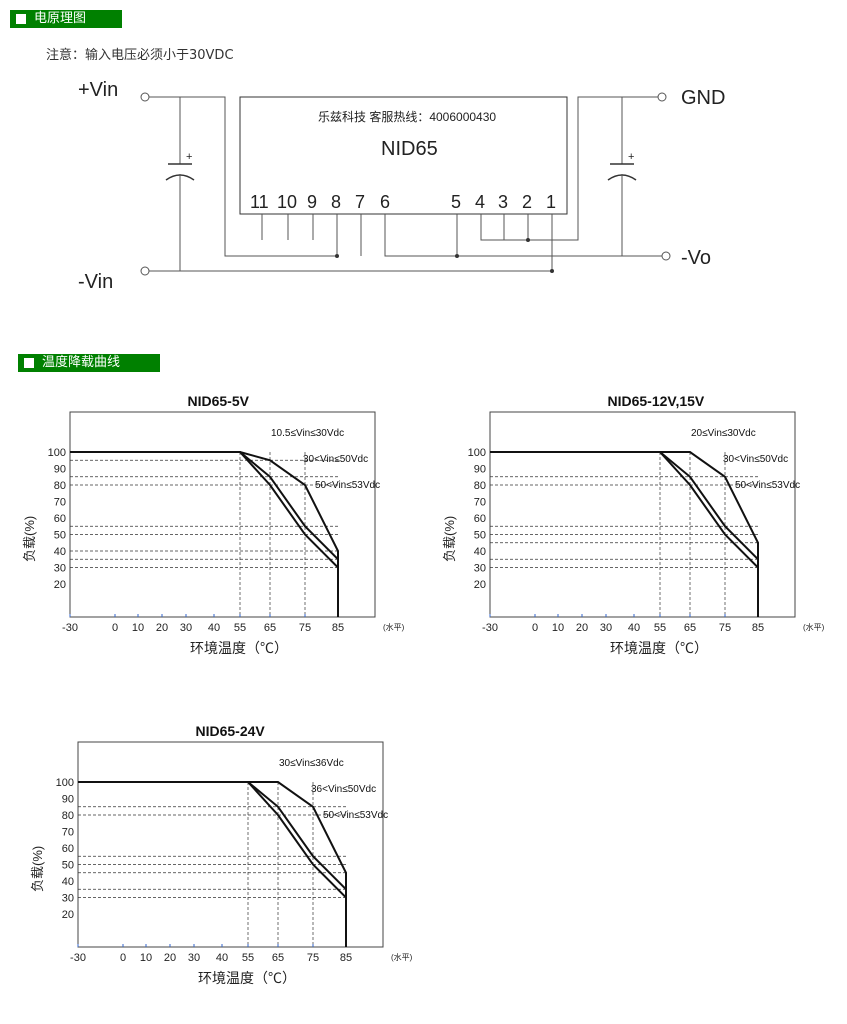  What do you see at coordinates (523, 235) in the screenshot?
I see `wire-vo-neg` at bounding box center [523, 235].